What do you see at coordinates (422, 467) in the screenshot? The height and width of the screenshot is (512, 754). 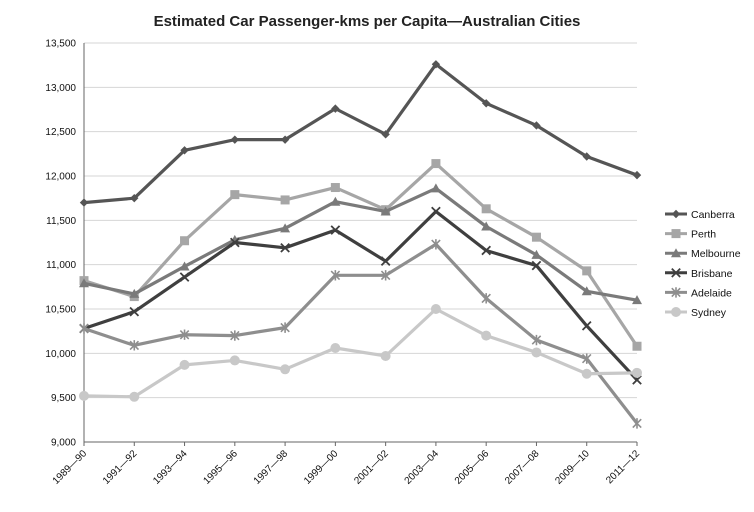 I see `x-tick-label: 2003—04` at bounding box center [422, 467].